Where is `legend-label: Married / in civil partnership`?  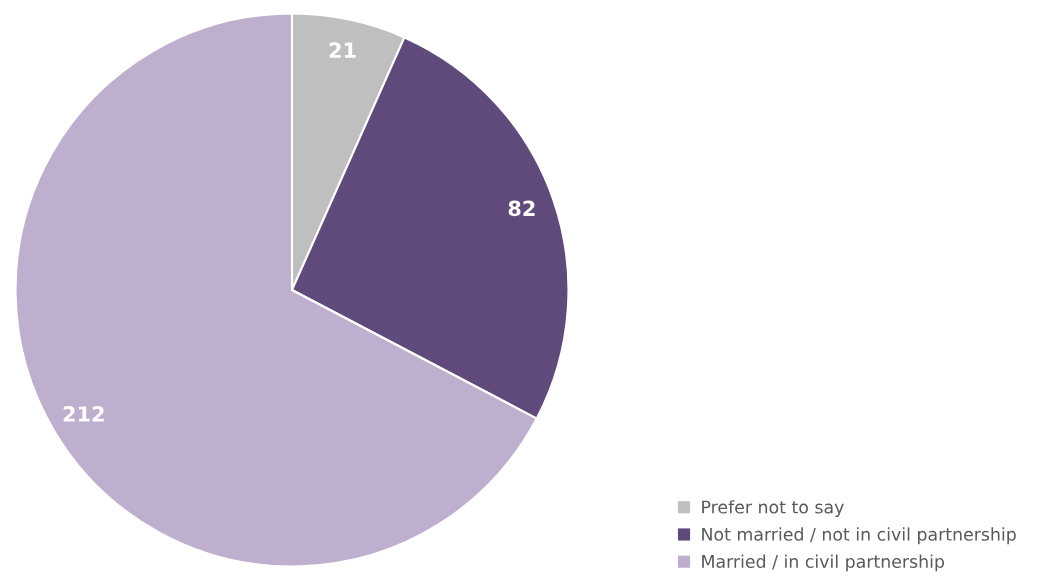 legend-label: Married / in civil partnership is located at coordinates (823, 563).